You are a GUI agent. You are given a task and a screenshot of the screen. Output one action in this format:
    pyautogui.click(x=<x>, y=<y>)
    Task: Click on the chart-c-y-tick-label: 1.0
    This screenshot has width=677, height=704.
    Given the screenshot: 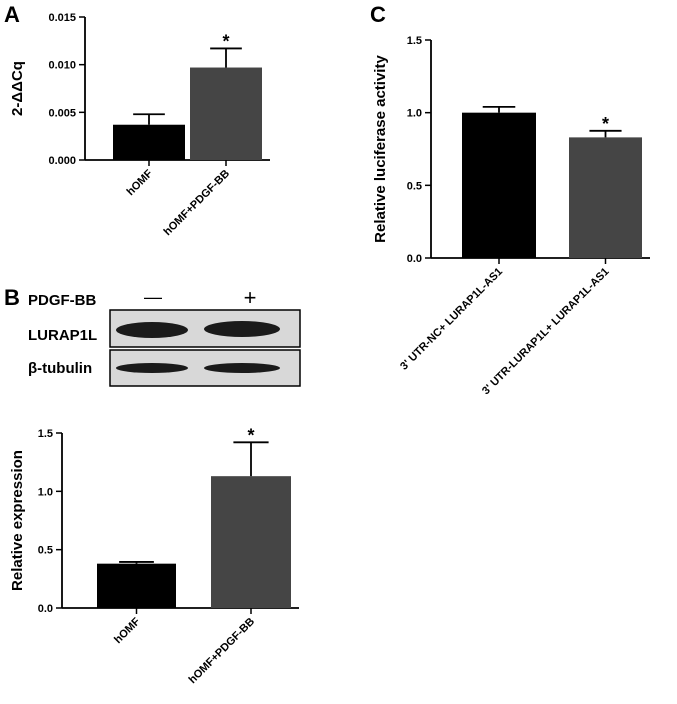 What is the action you would take?
    pyautogui.click(x=414, y=114)
    